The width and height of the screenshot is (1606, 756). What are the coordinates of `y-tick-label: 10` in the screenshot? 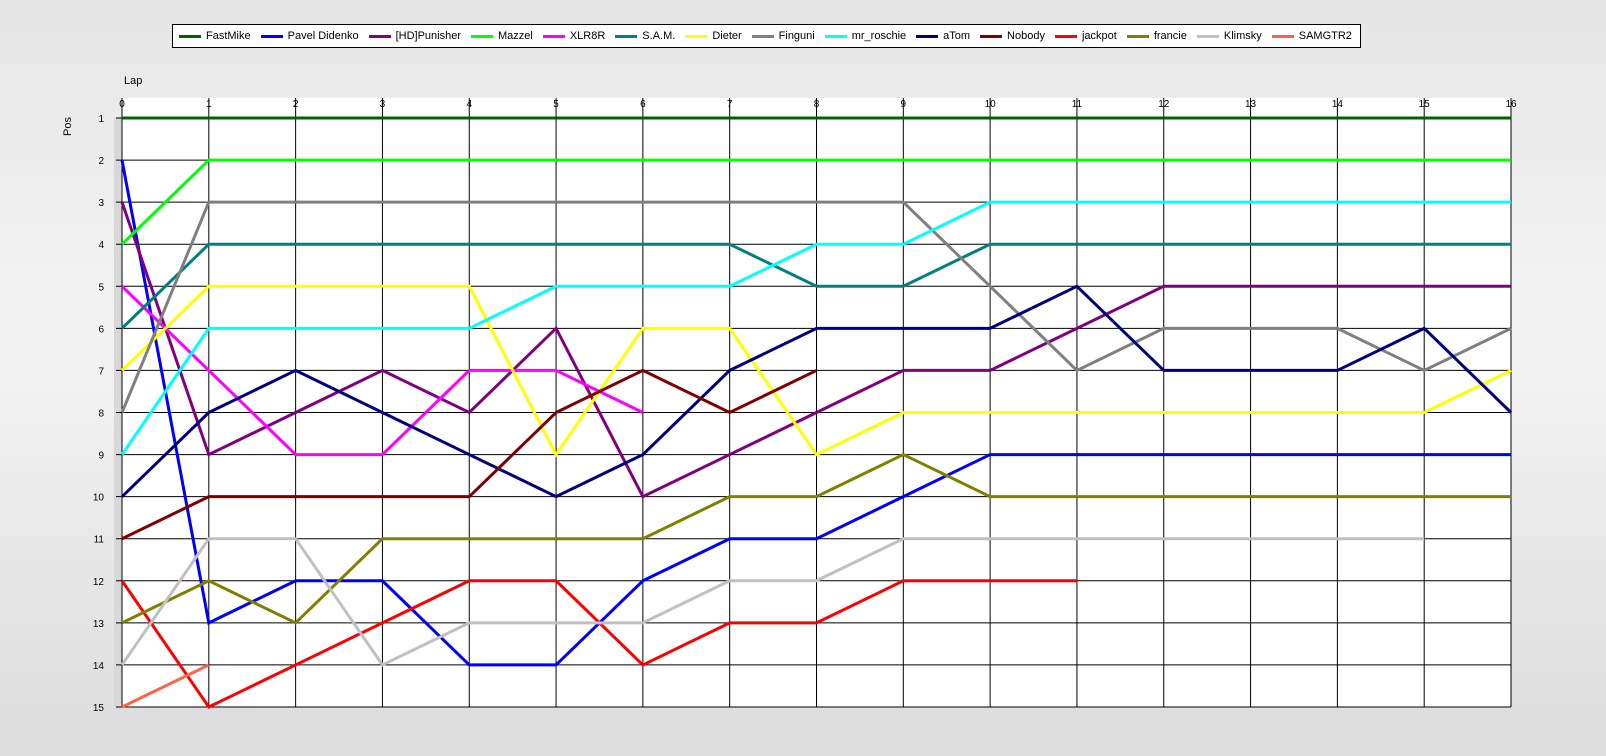 It's located at (99, 498).